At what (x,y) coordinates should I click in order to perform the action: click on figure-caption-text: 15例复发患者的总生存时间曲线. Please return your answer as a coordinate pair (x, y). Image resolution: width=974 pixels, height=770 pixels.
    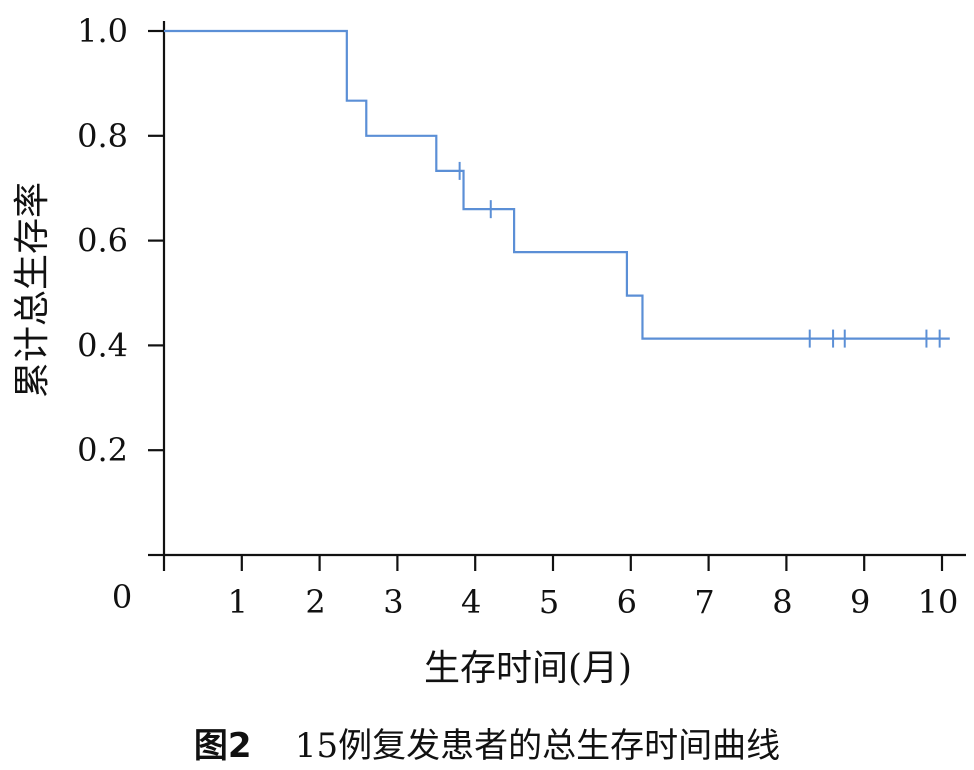
    Looking at the image, I should click on (537, 746).